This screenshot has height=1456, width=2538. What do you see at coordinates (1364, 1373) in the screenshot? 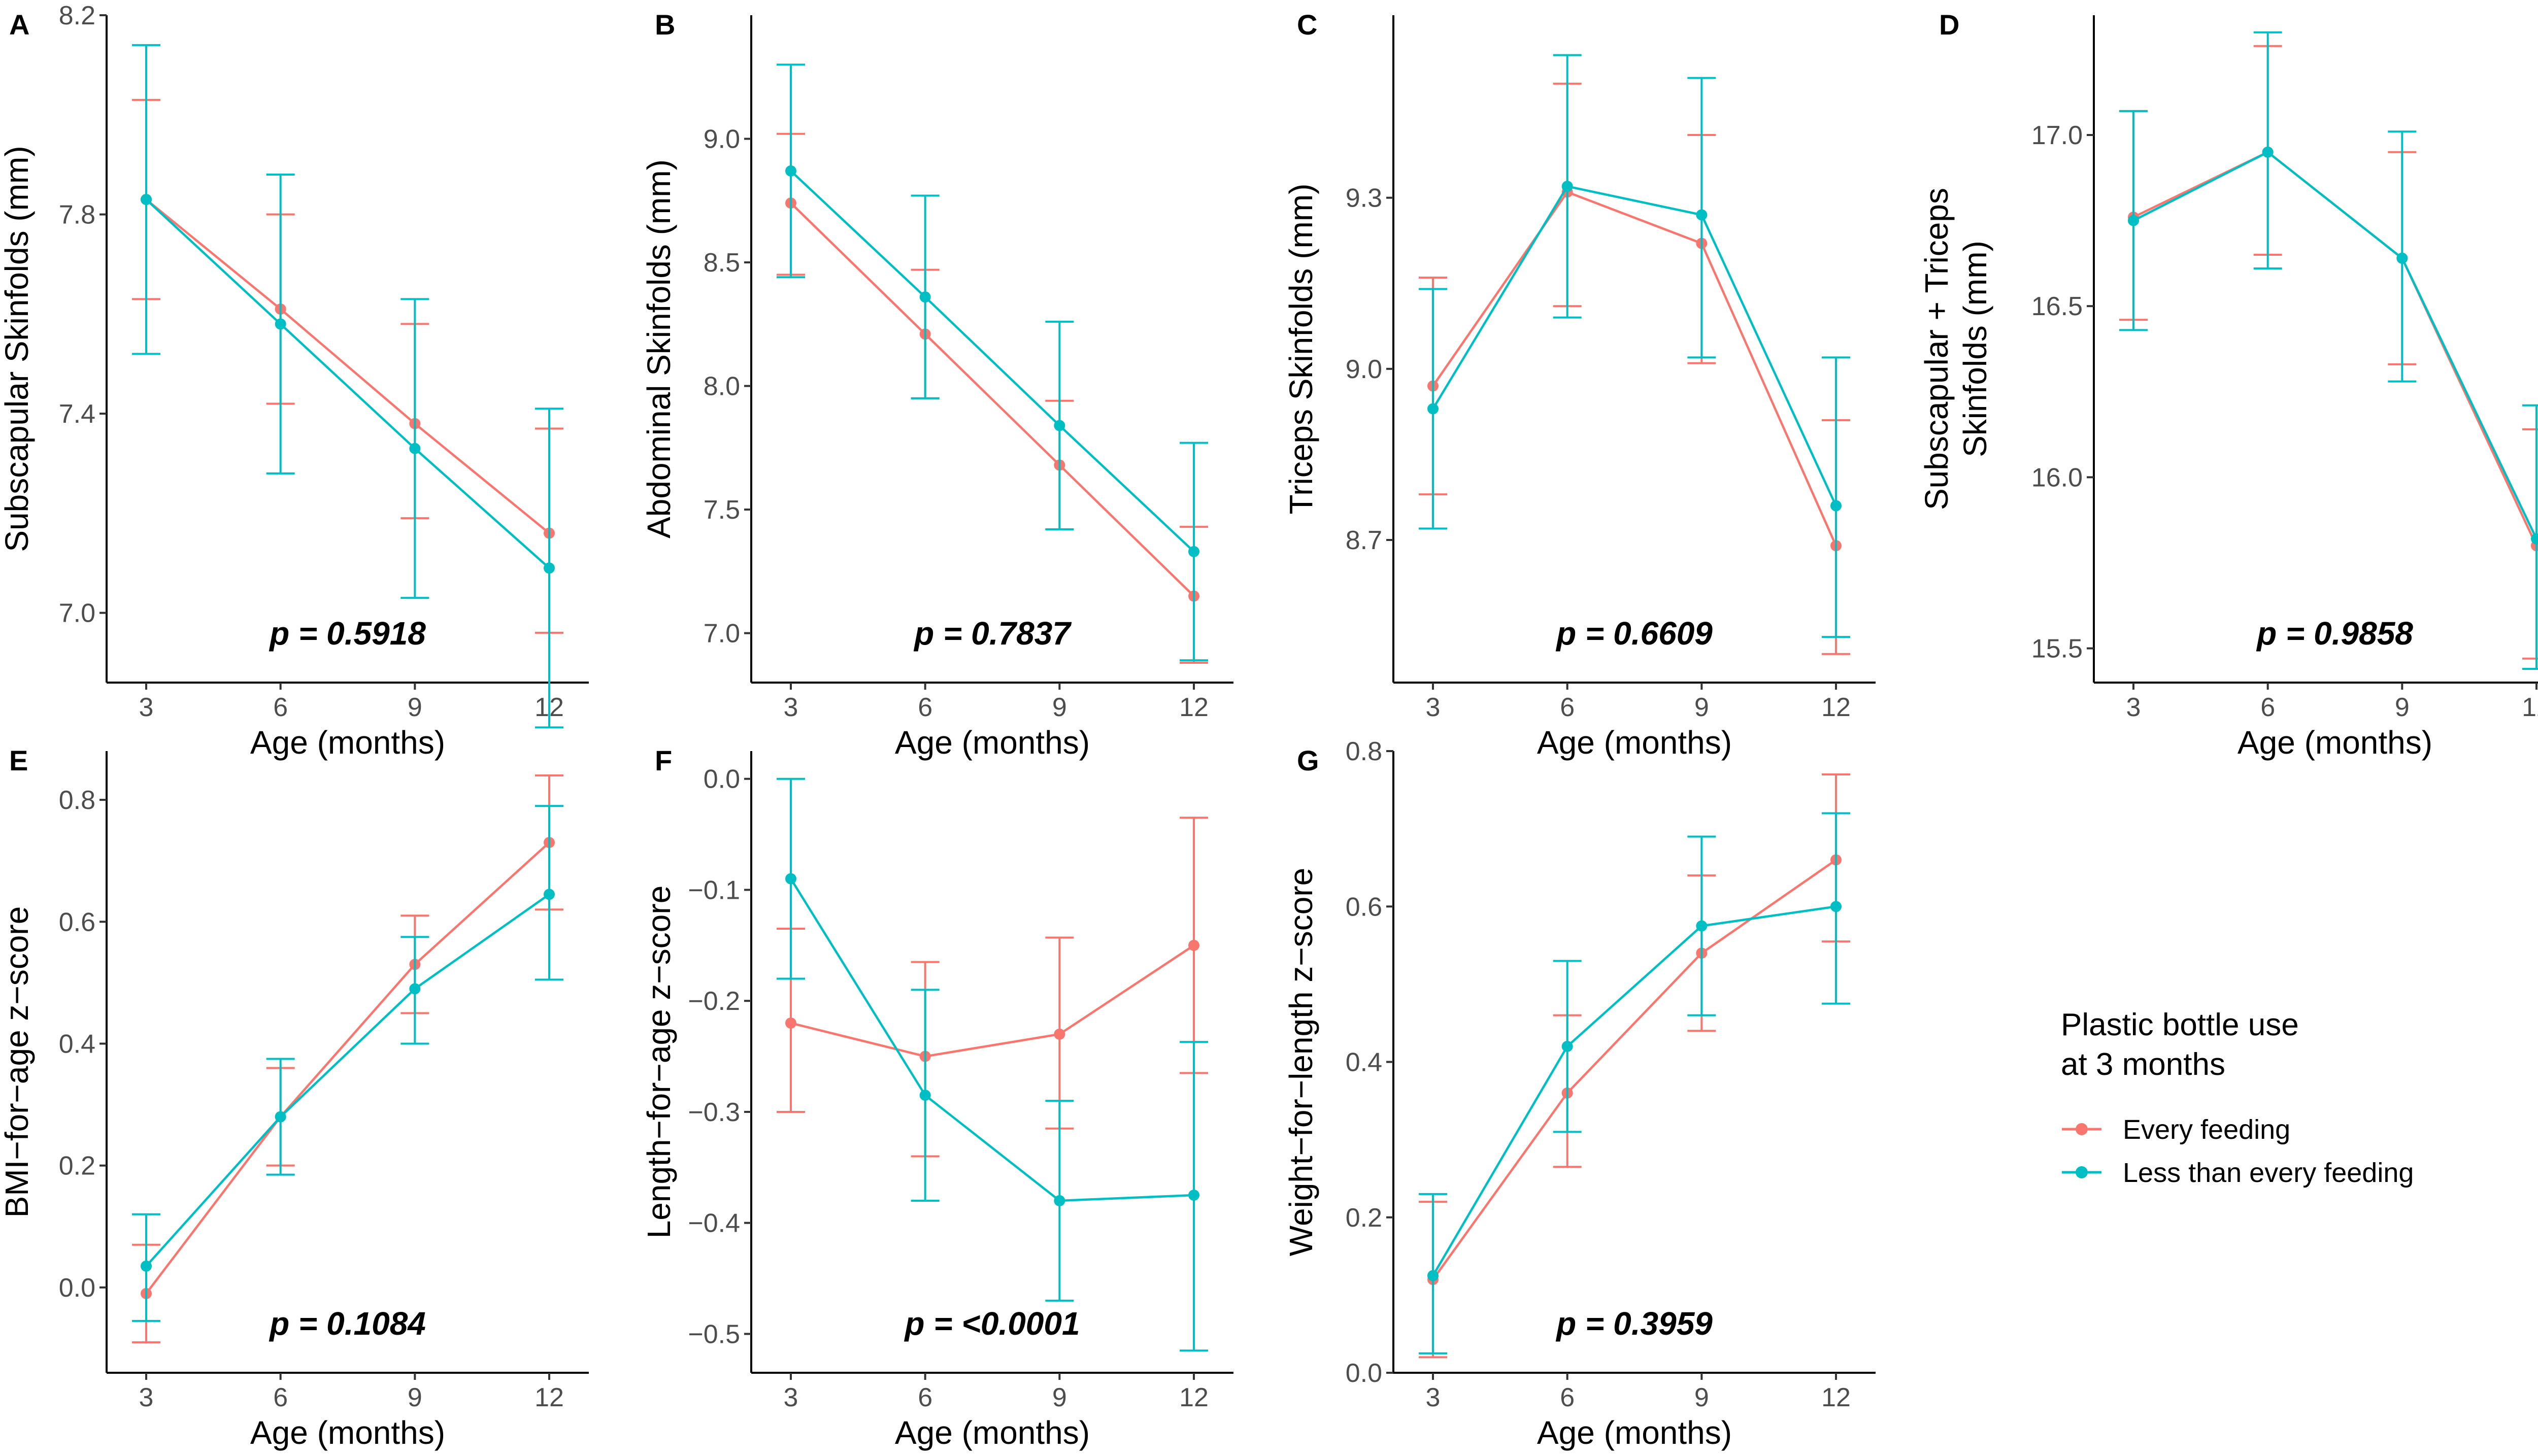
I see `y-tick-label-g: 0.0` at bounding box center [1364, 1373].